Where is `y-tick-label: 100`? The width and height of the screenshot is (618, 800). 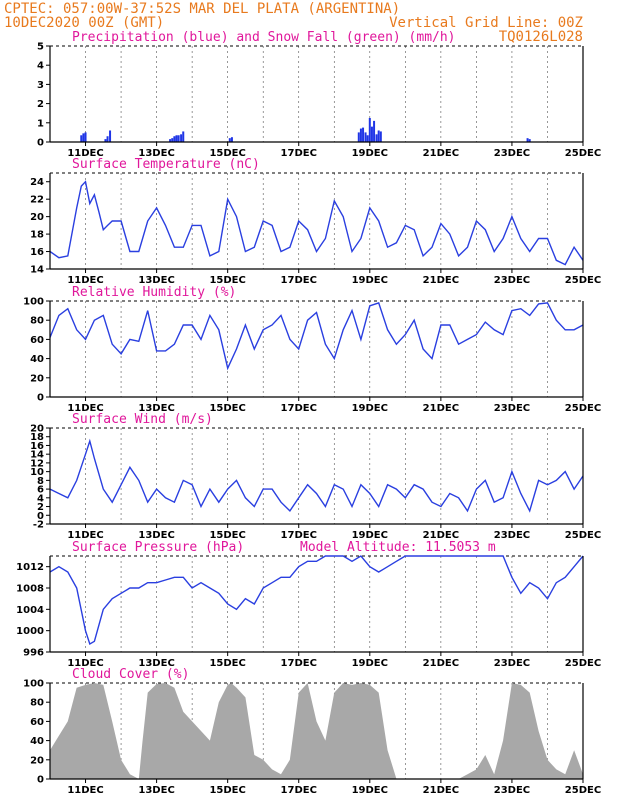 y-tick-label: 100 is located at coordinates (33, 302).